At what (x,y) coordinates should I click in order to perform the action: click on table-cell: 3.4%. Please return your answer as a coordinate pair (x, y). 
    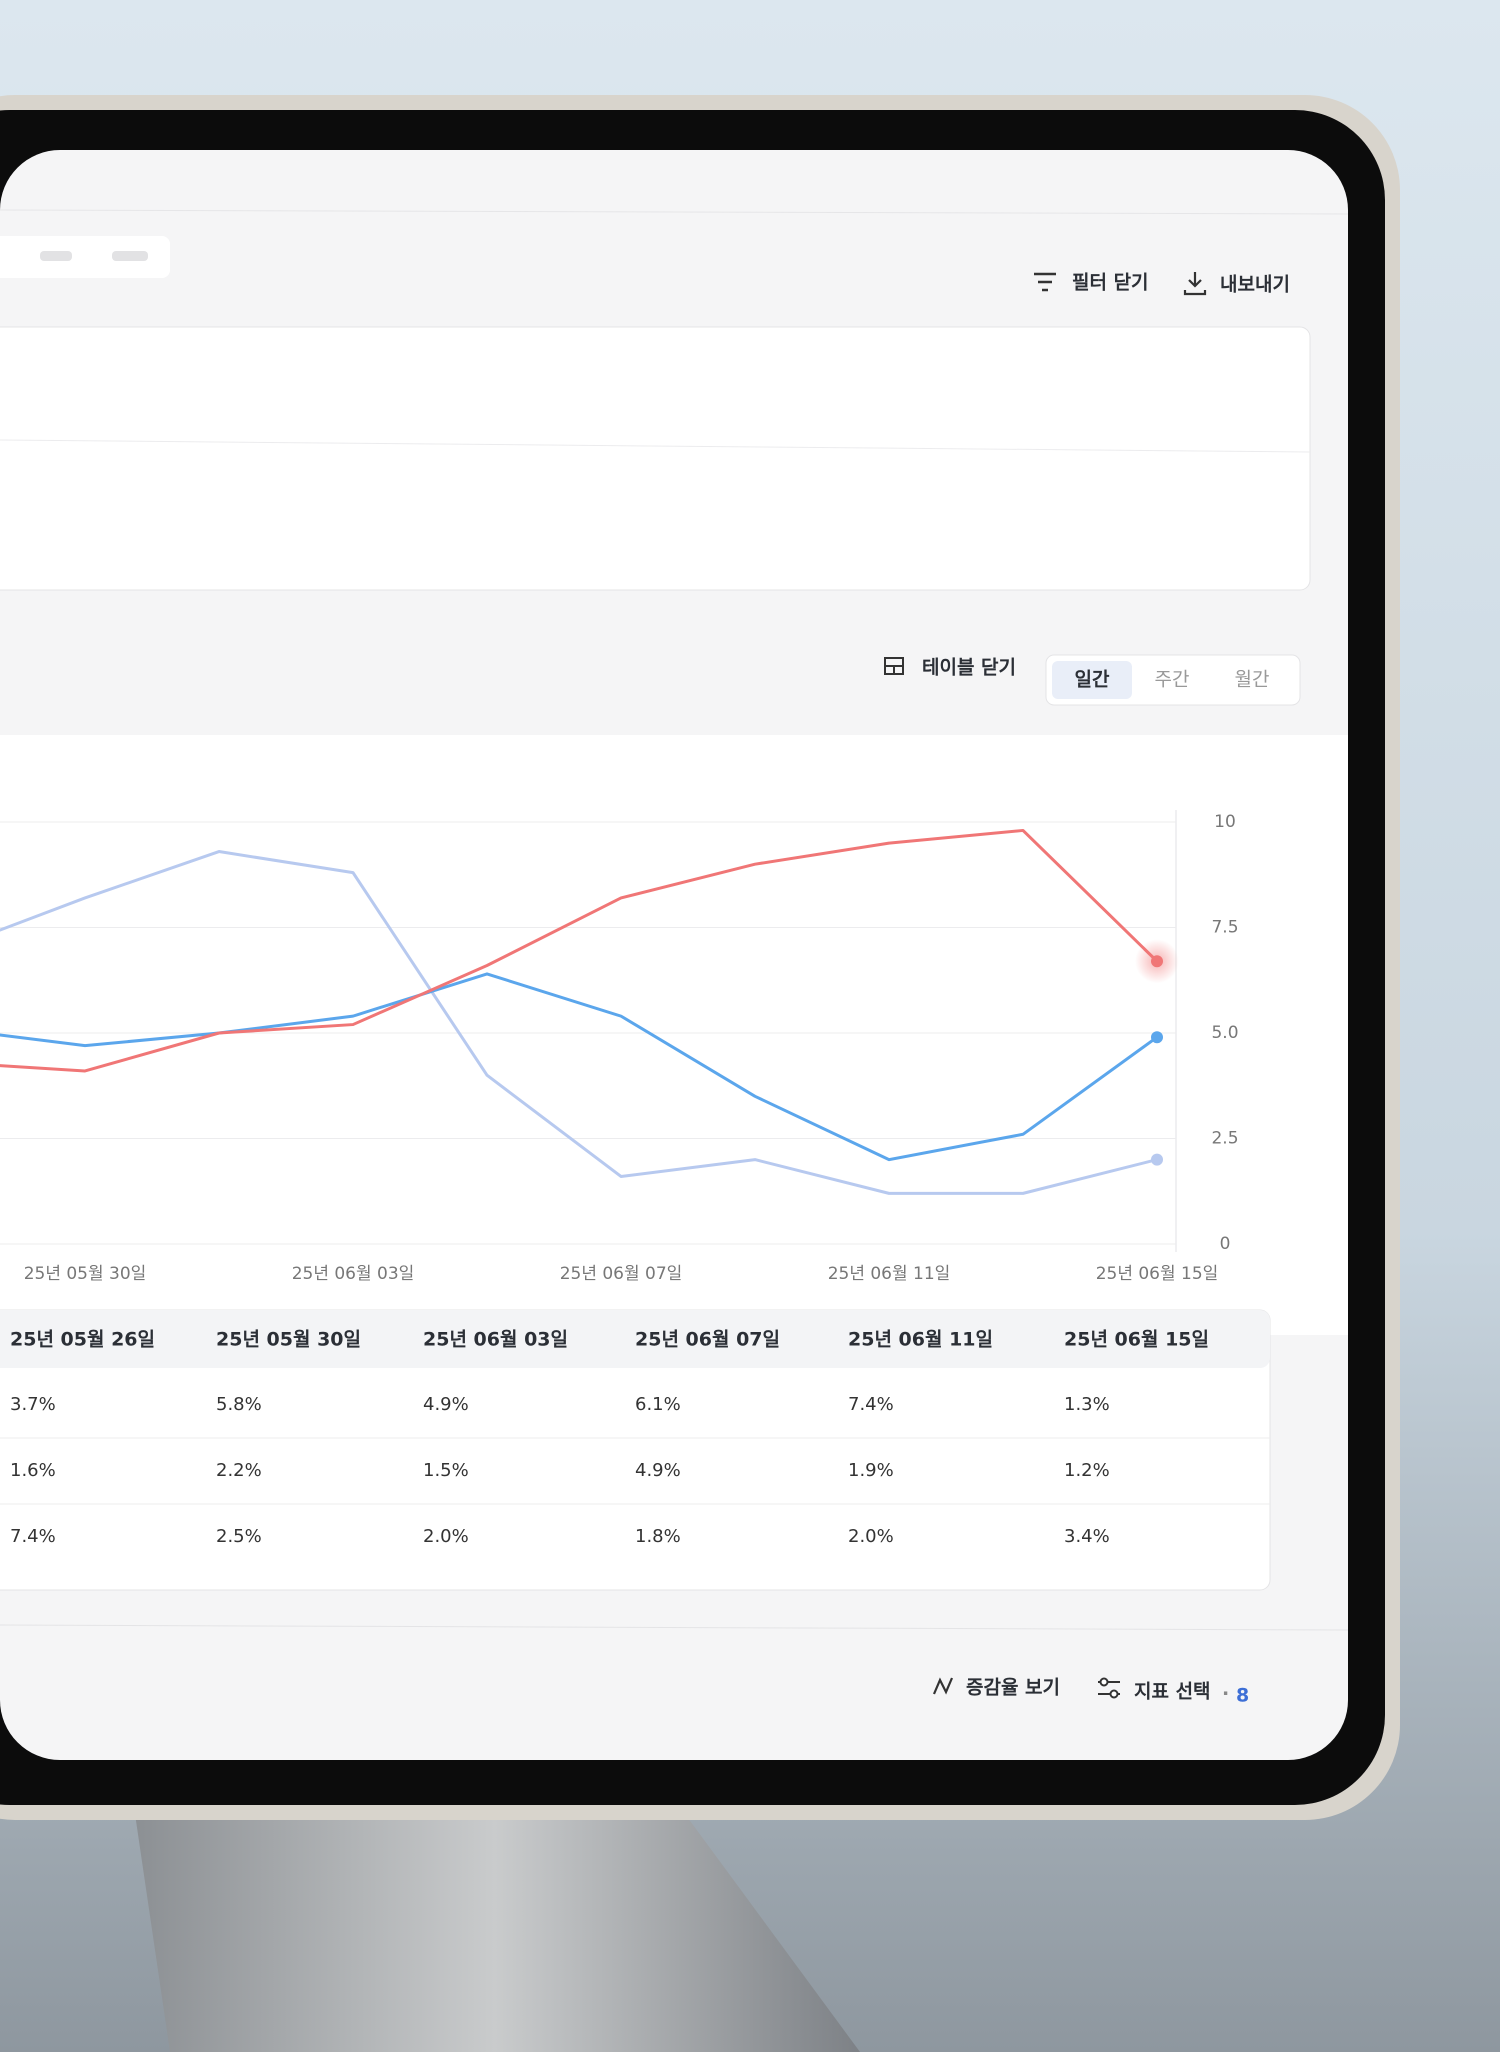
    Looking at the image, I should click on (1087, 1536).